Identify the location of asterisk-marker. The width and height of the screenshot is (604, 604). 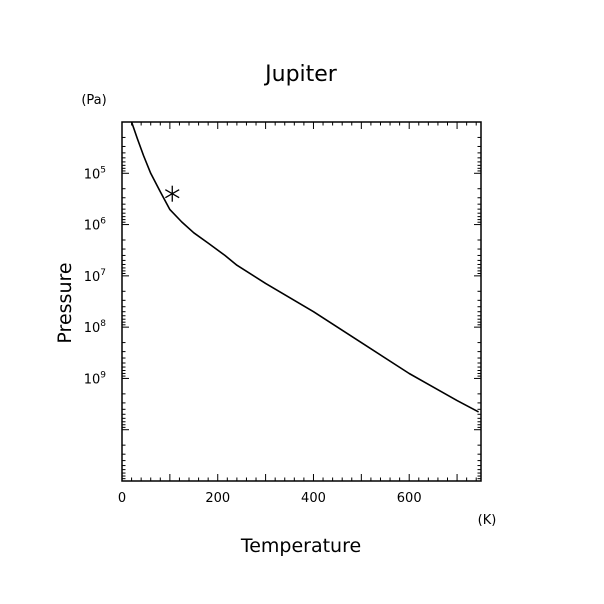
(172, 193).